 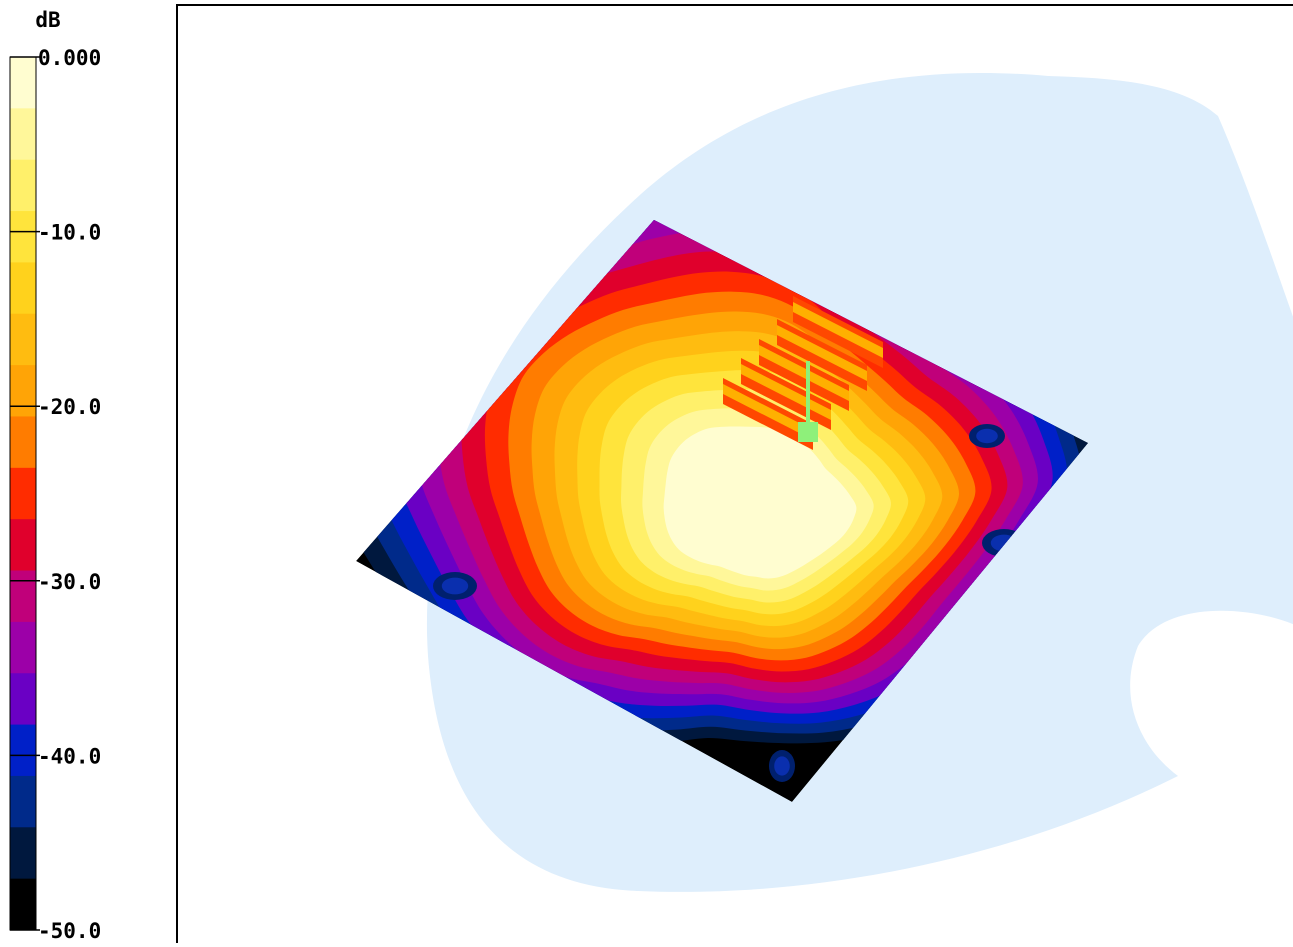 I want to click on contour-band, so click(x=760, y=502).